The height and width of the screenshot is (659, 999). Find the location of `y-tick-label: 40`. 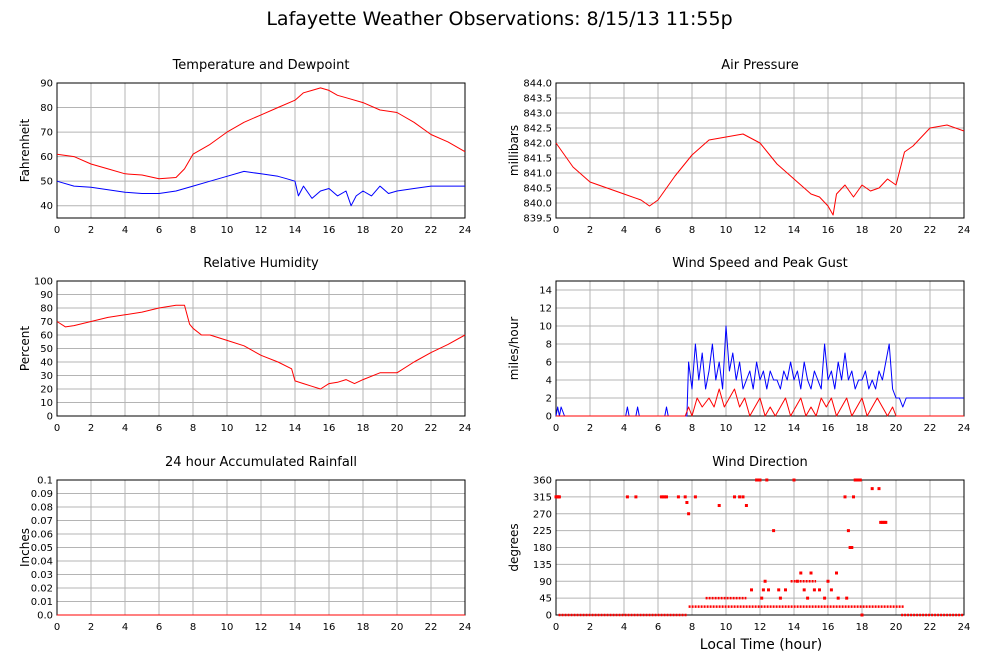

y-tick-label: 40 is located at coordinates (46, 206).